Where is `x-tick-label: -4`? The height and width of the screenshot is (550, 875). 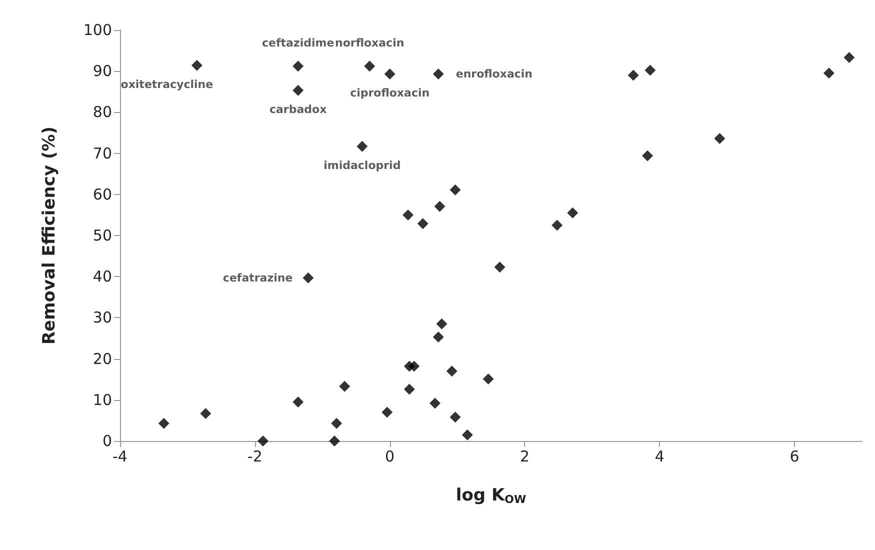
x-tick-label: -4 is located at coordinates (120, 457).